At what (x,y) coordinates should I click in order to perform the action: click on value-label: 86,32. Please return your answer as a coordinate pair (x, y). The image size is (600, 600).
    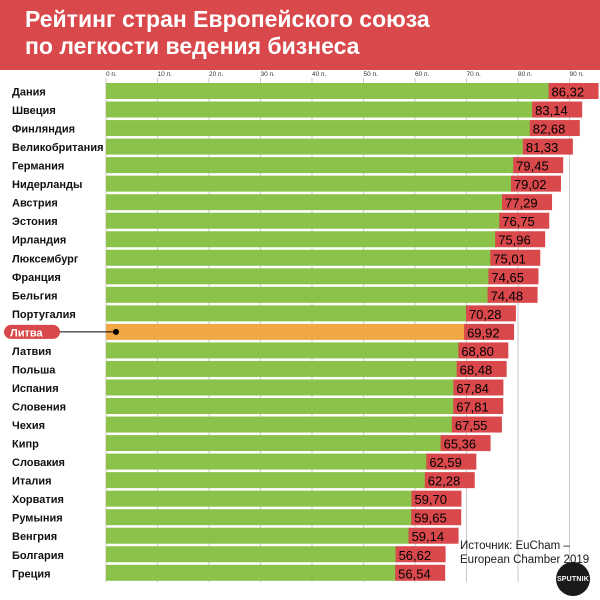
    Looking at the image, I should click on (568, 92).